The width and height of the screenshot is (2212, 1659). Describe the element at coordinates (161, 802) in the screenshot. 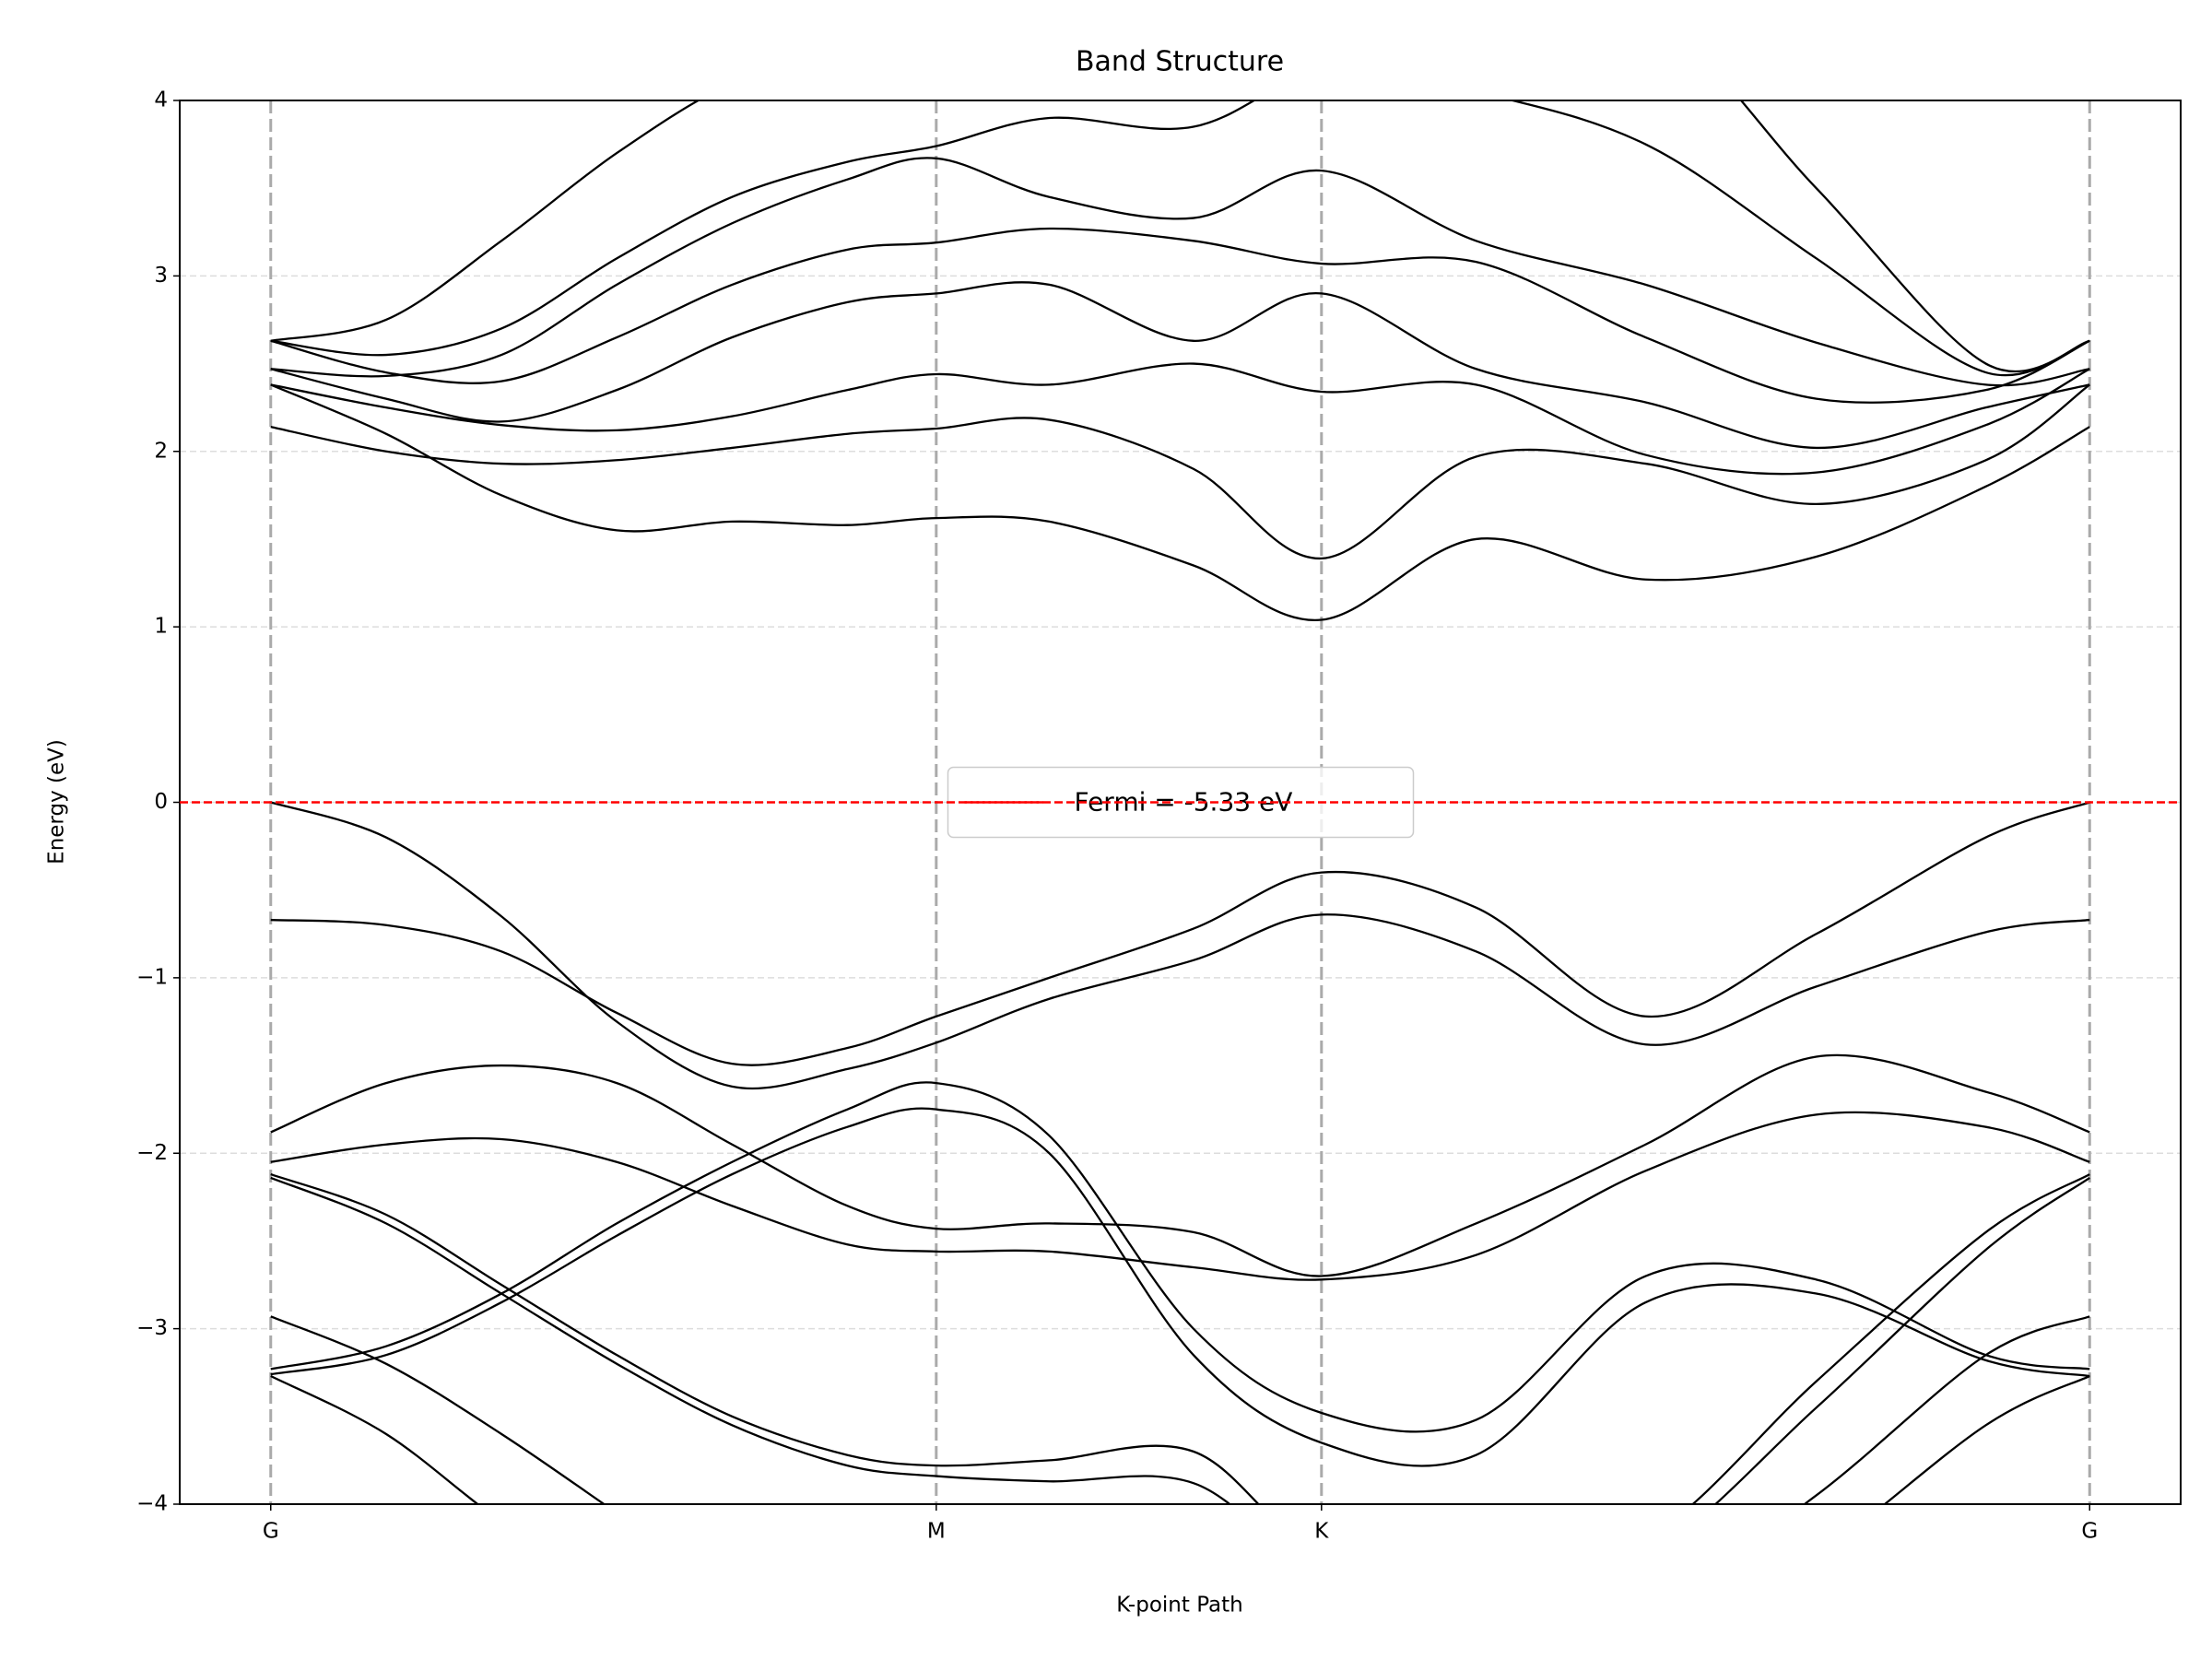

I see `y-tick-label: 0` at that location.